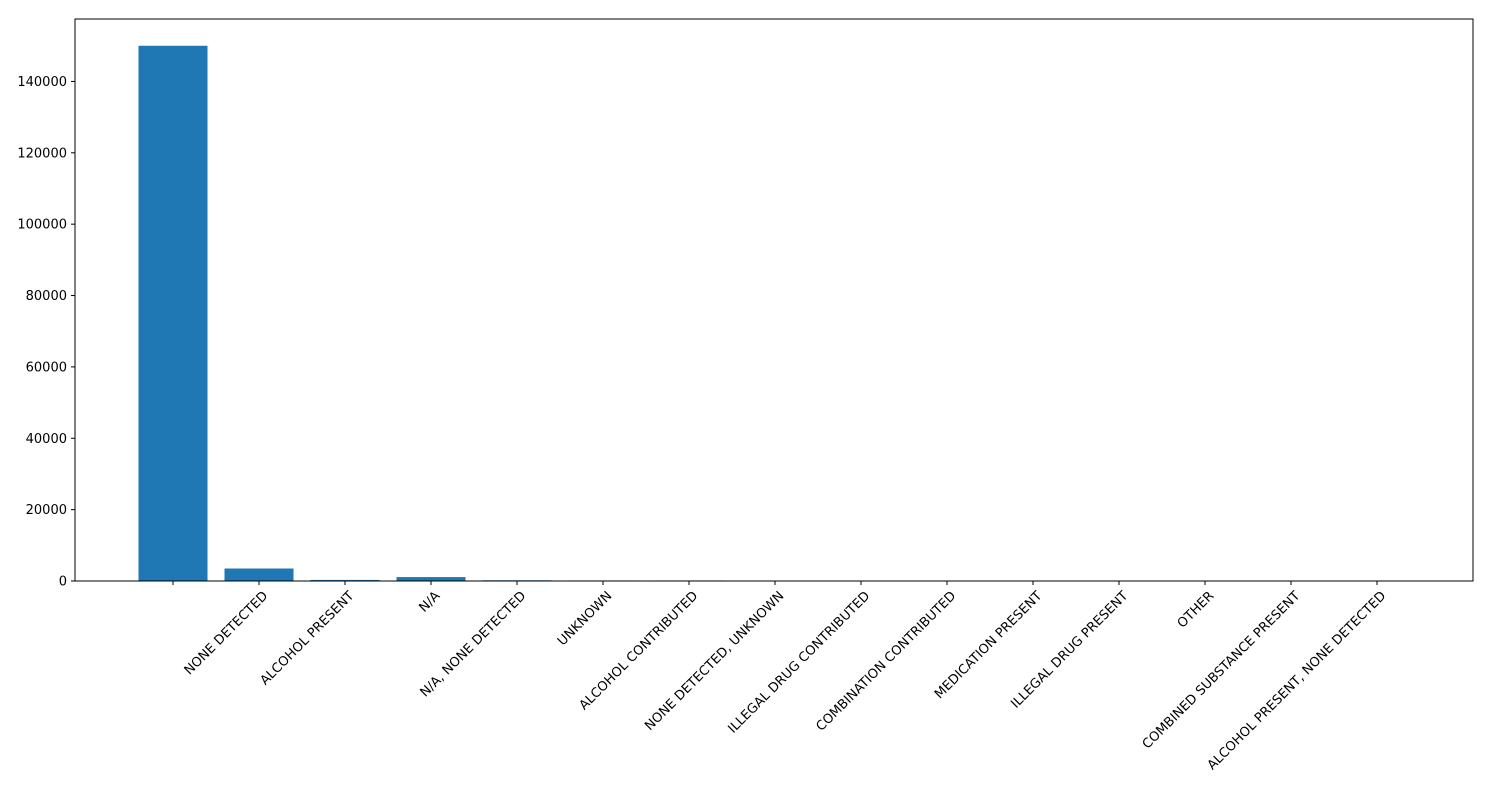 The height and width of the screenshot is (785, 1506). Describe the element at coordinates (63, 582) in the screenshot. I see `y-tick-label: 0` at that location.